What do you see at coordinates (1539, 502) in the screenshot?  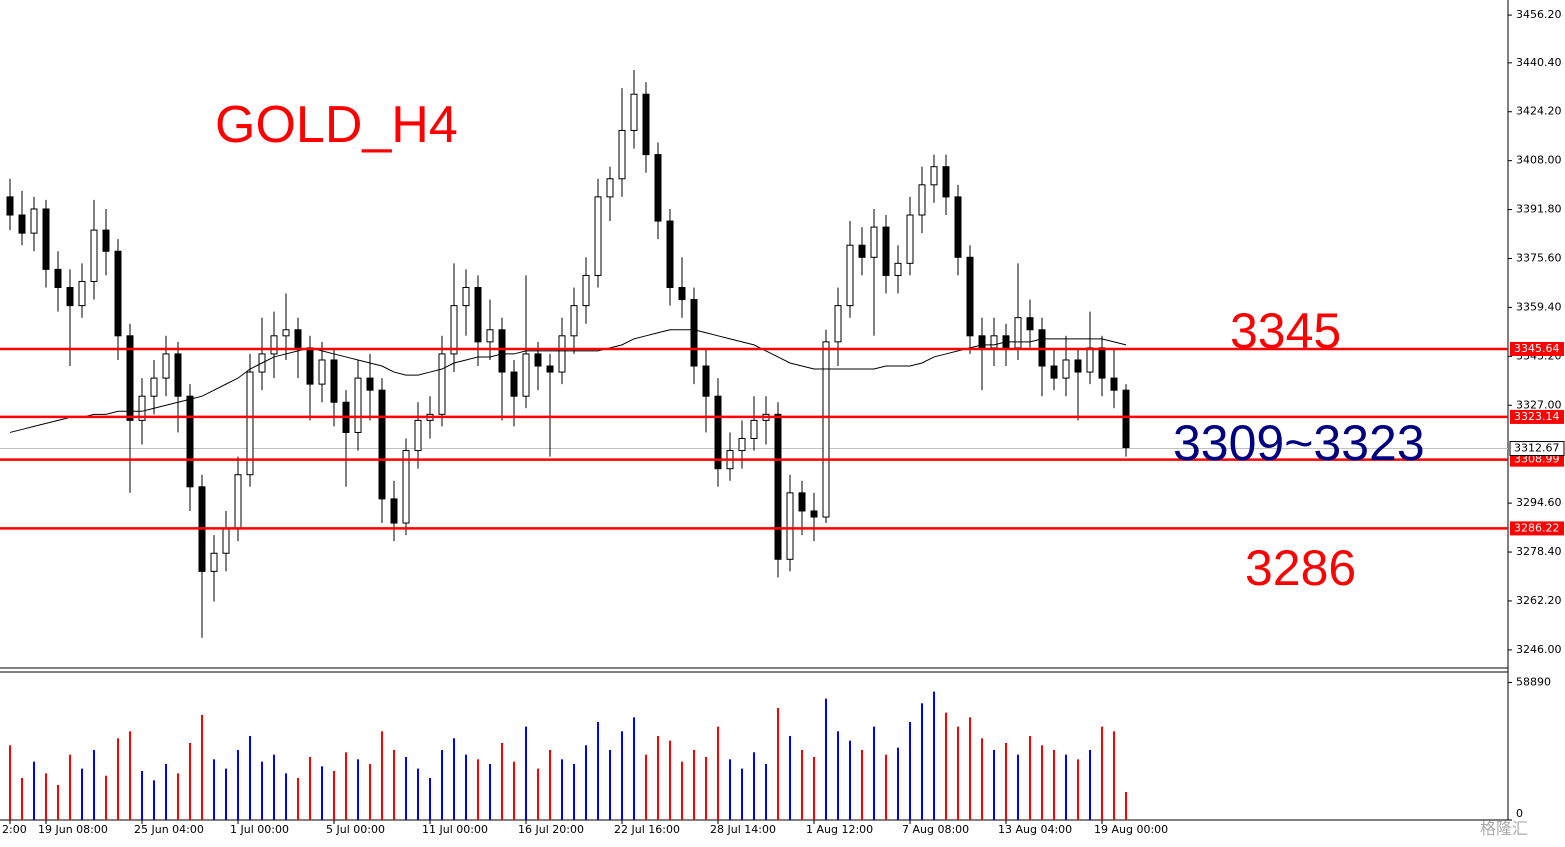 I see `y-tick-label: 3294.60` at bounding box center [1539, 502].